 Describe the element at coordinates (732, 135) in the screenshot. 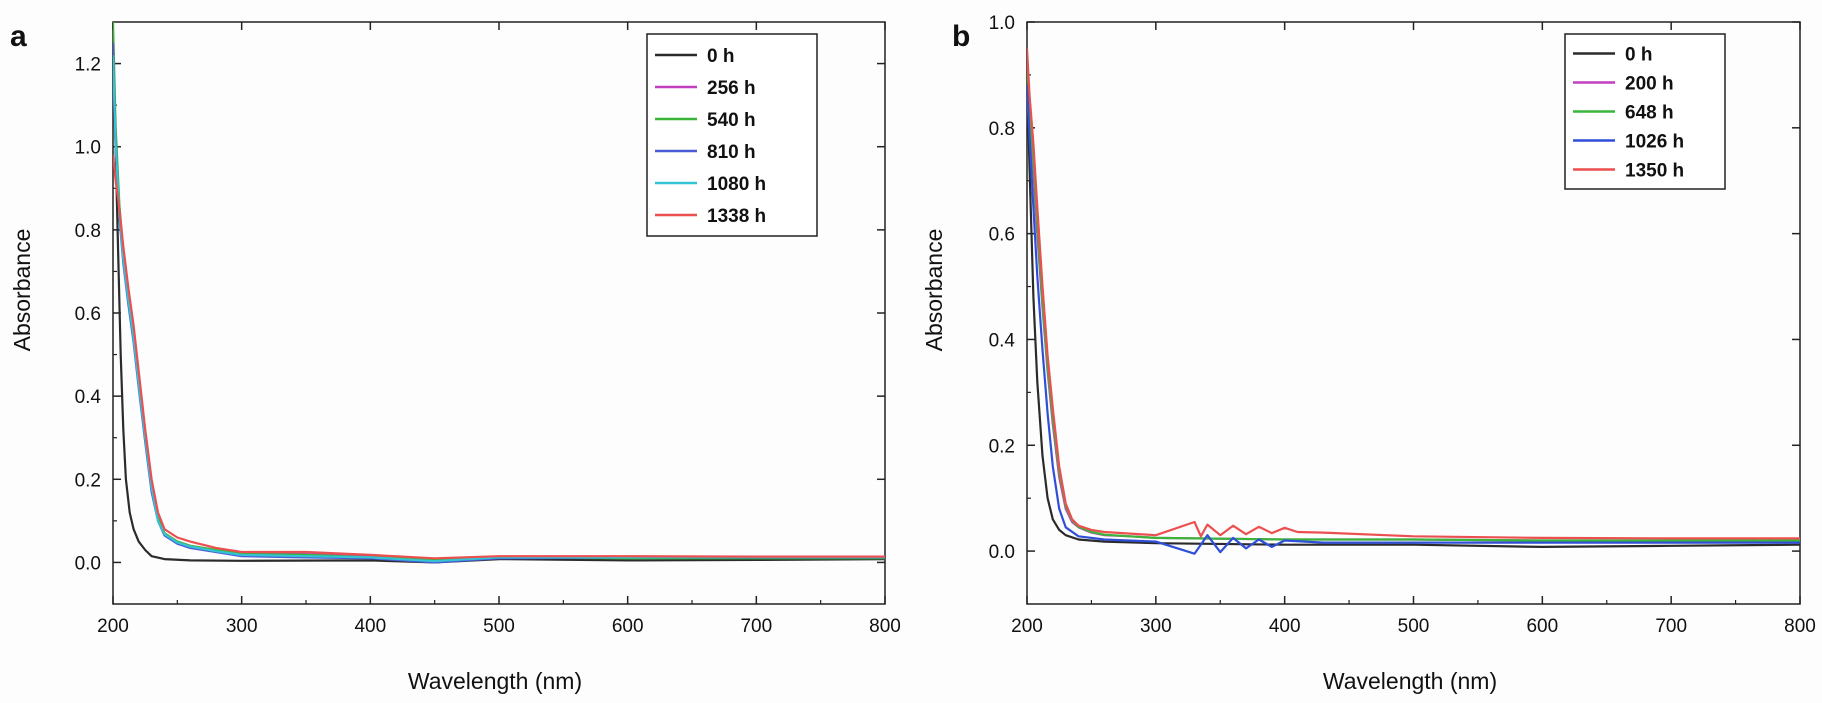

I see `legend-box` at that location.